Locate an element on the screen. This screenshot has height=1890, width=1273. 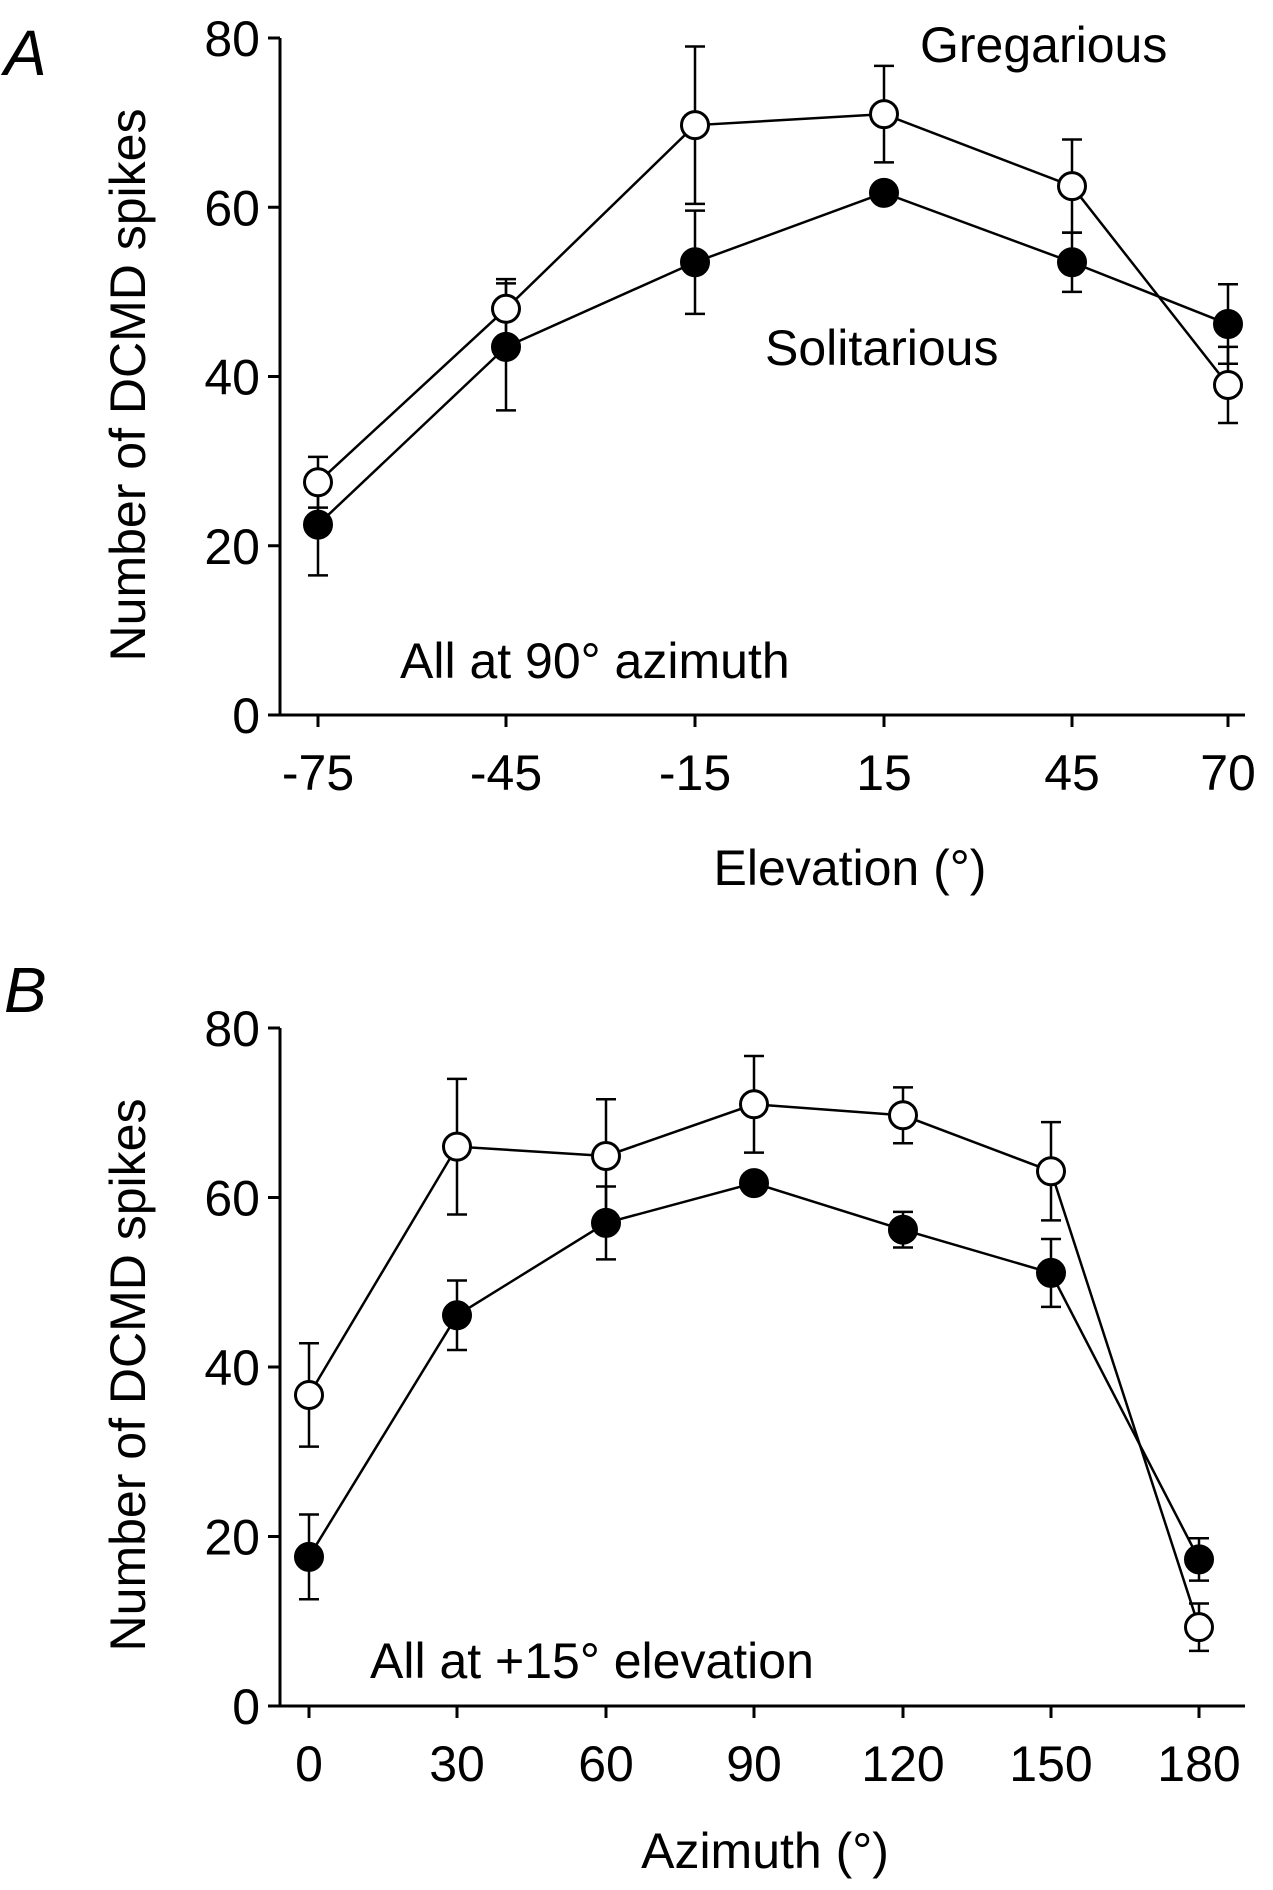
legend-label-gregarious: Gregarious is located at coordinates (1043, 45).